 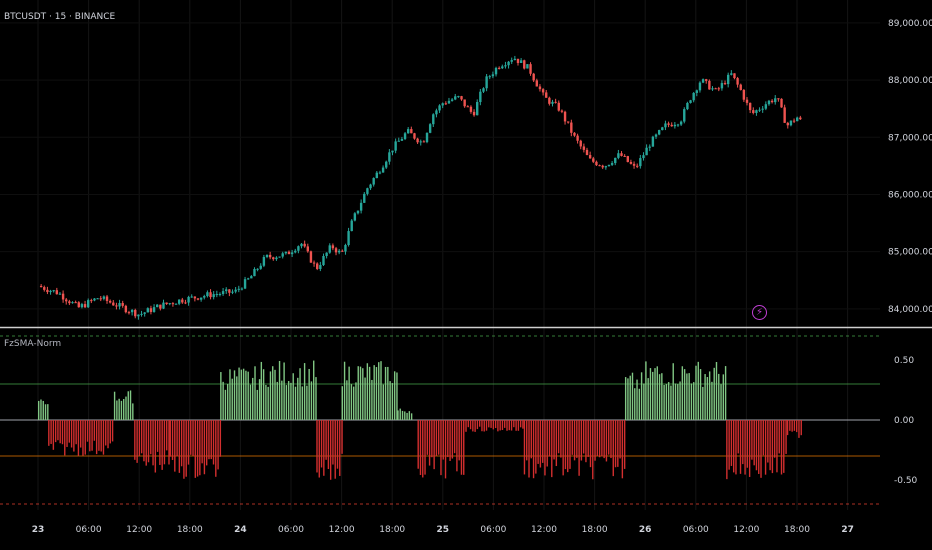 What do you see at coordinates (645, 530) in the screenshot?
I see `time-tick-label: 26` at bounding box center [645, 530].